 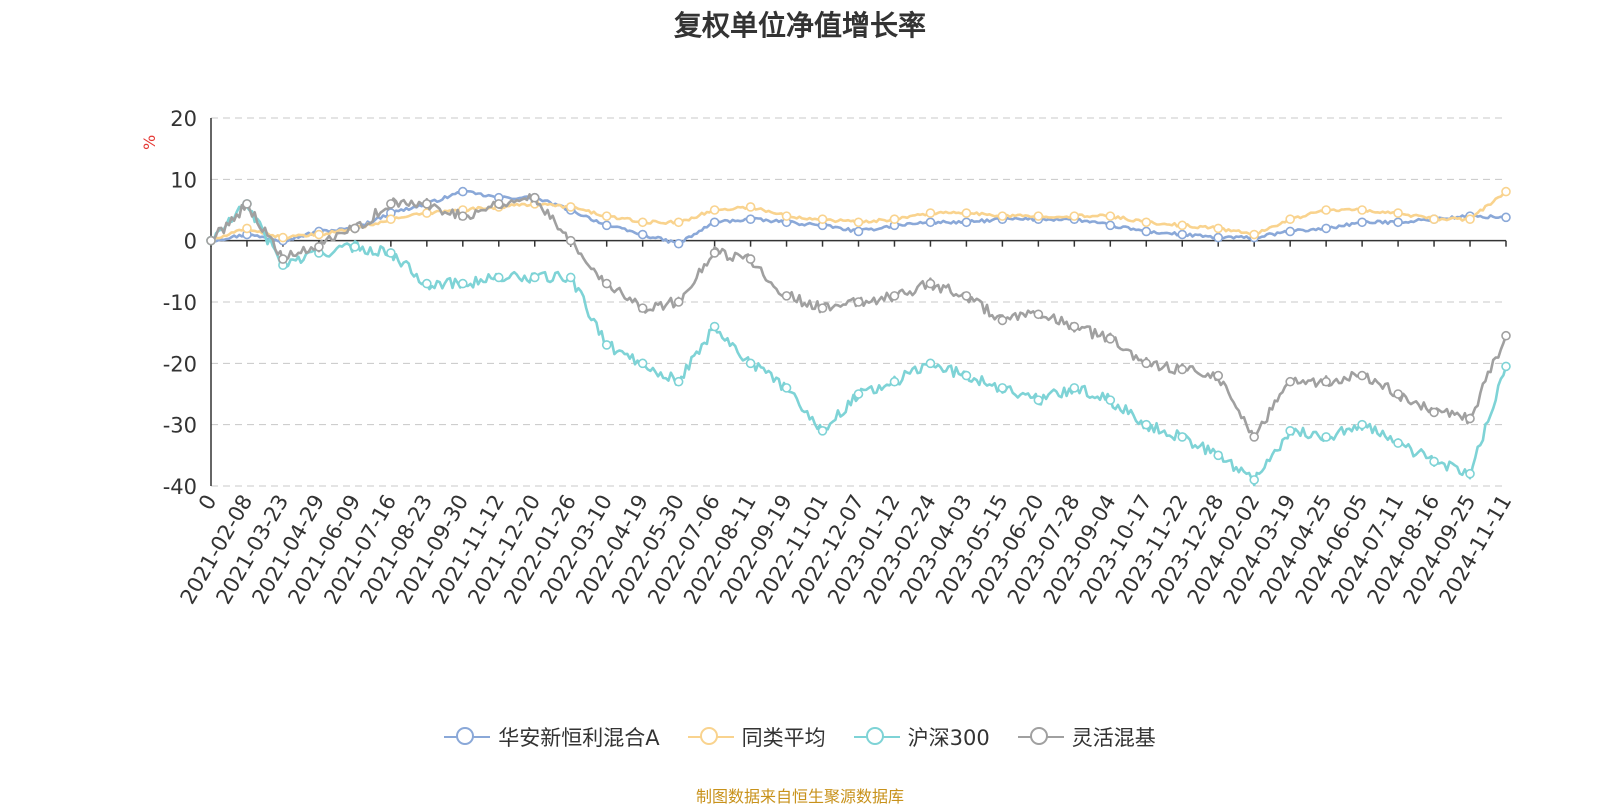 I want to click on legend-item: 华安新恒利混合A, so click(x=552, y=737).